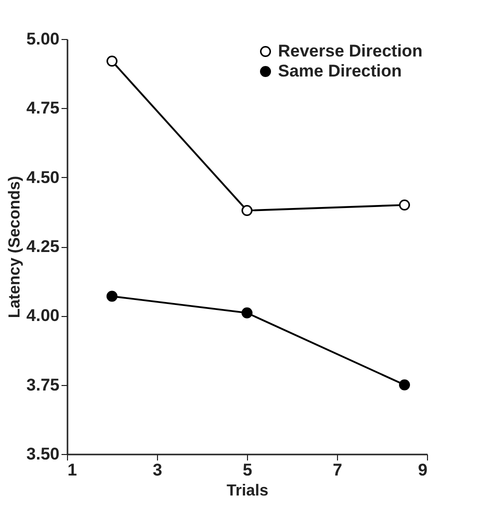 The height and width of the screenshot is (529, 490). I want to click on x-tick-label: 5, so click(247, 470).